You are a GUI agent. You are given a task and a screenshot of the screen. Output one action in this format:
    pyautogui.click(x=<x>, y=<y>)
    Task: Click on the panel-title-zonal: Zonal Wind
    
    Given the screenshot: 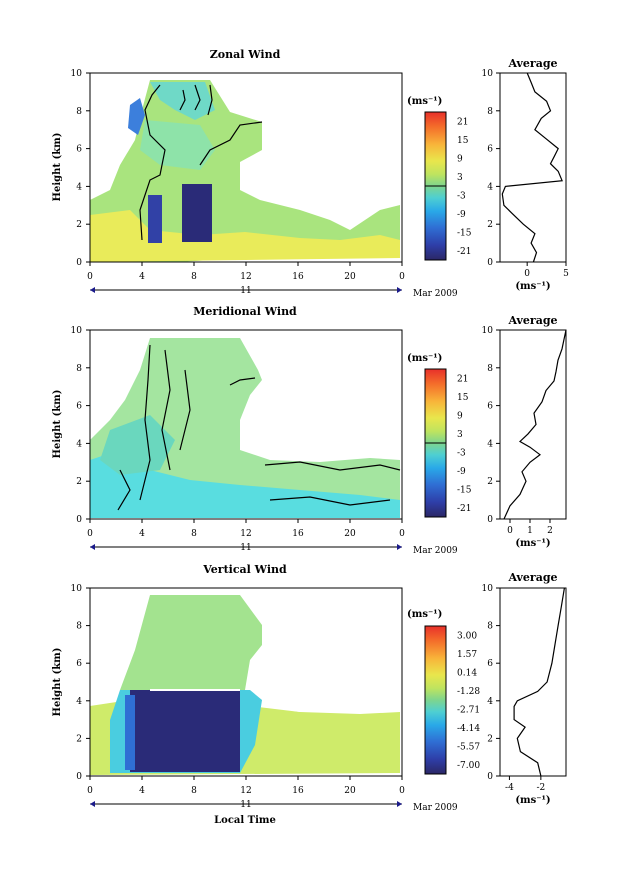 What is the action you would take?
    pyautogui.click(x=245, y=54)
    